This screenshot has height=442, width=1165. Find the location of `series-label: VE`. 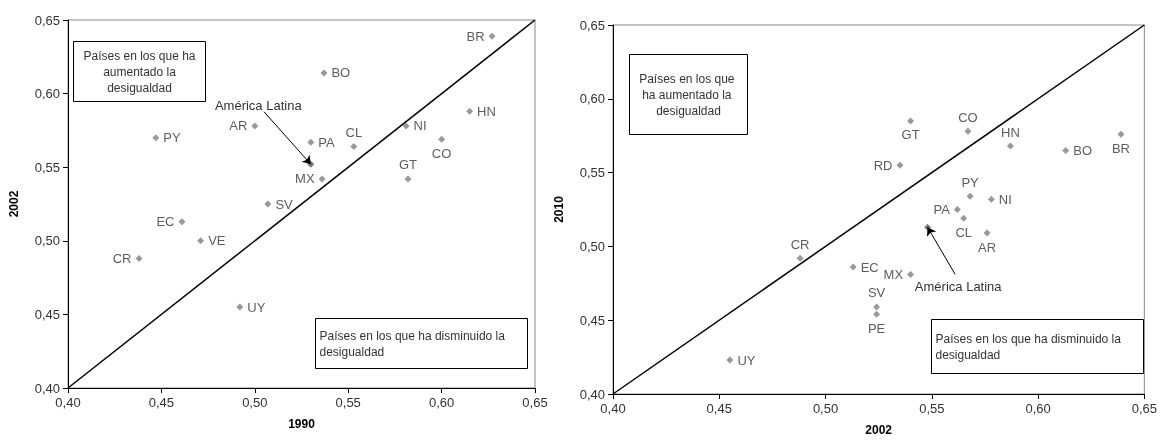

series-label: VE is located at coordinates (217, 241).